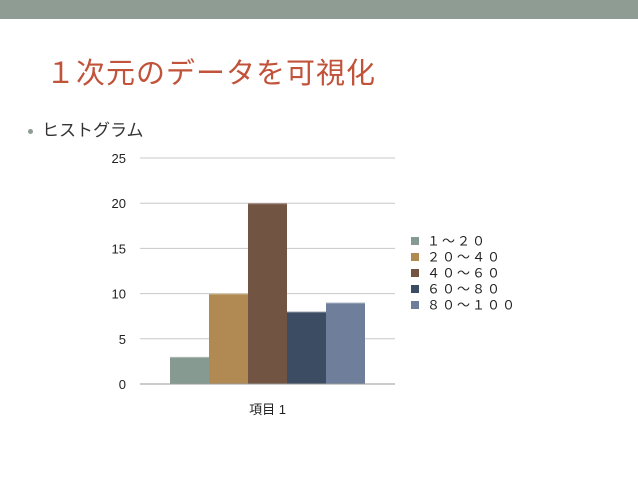  I want to click on y-tick-label: 0, so click(122, 384).